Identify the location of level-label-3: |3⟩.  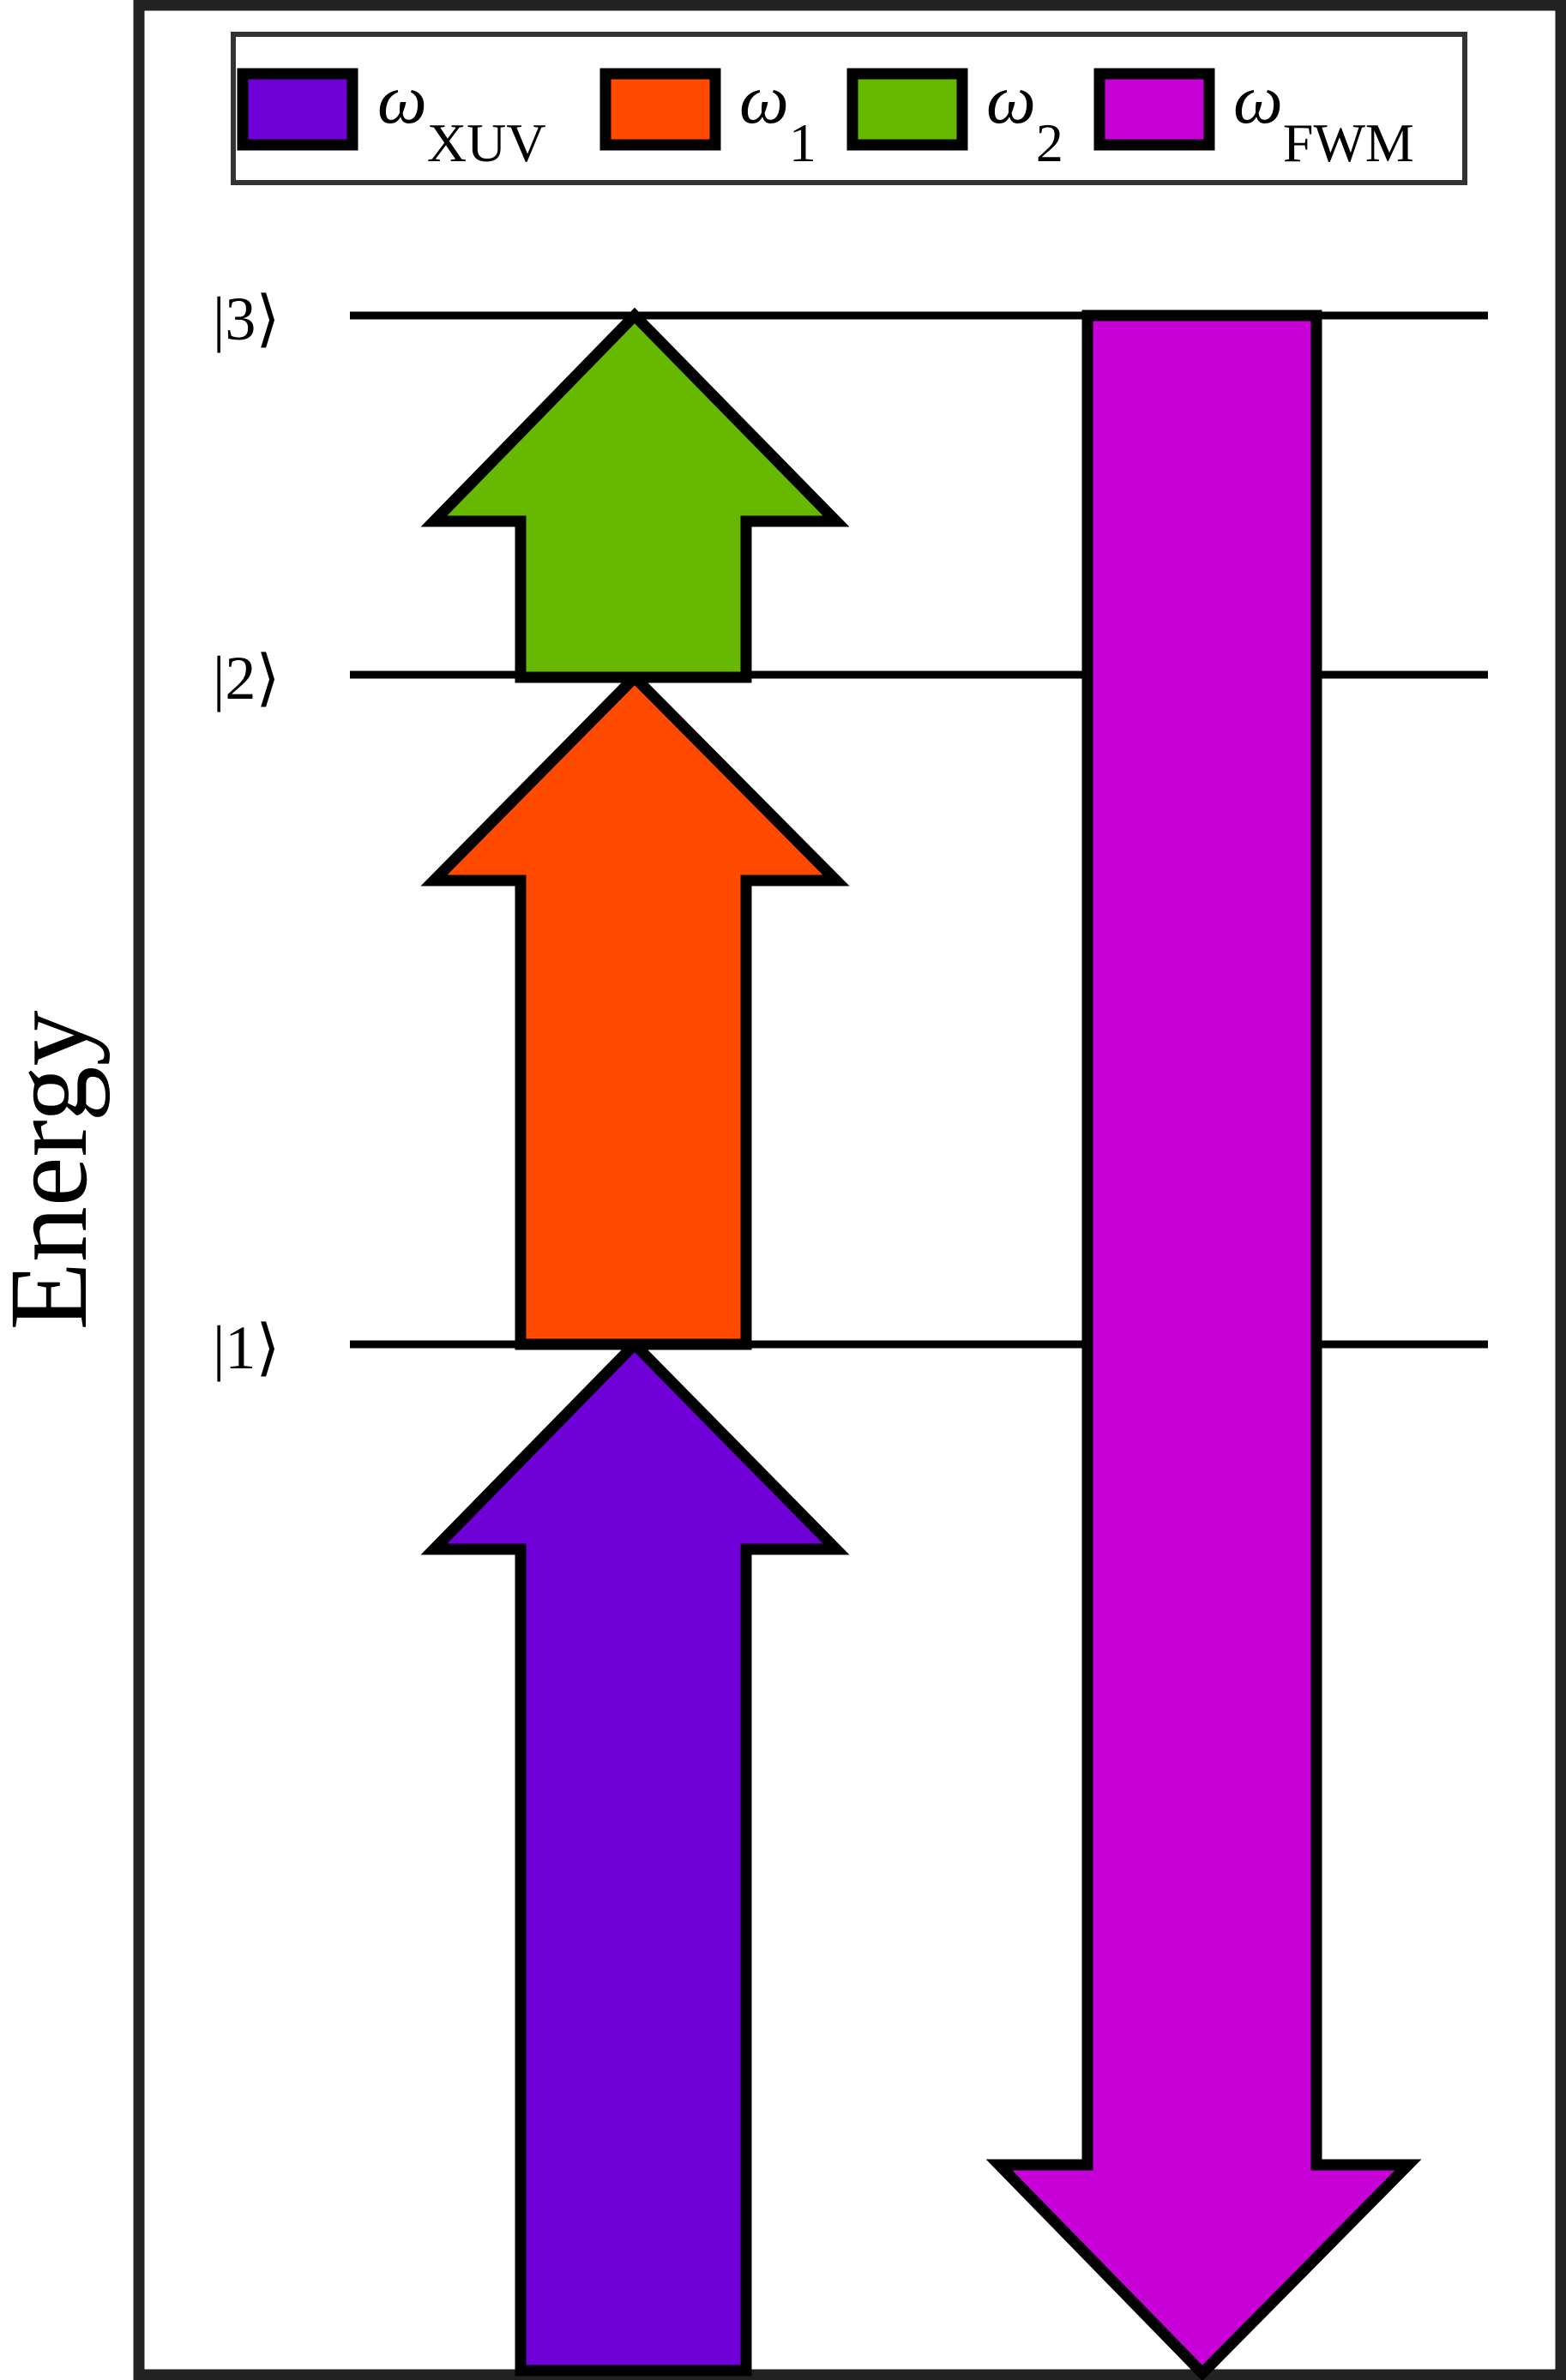
(246, 319).